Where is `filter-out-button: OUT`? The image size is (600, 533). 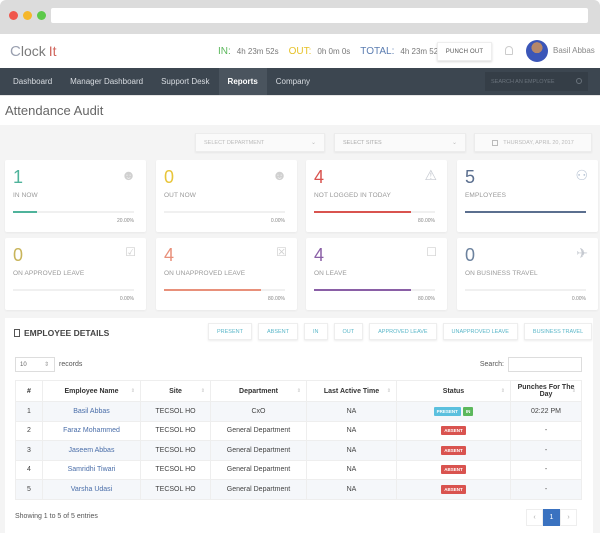 filter-out-button: OUT is located at coordinates (348, 331).